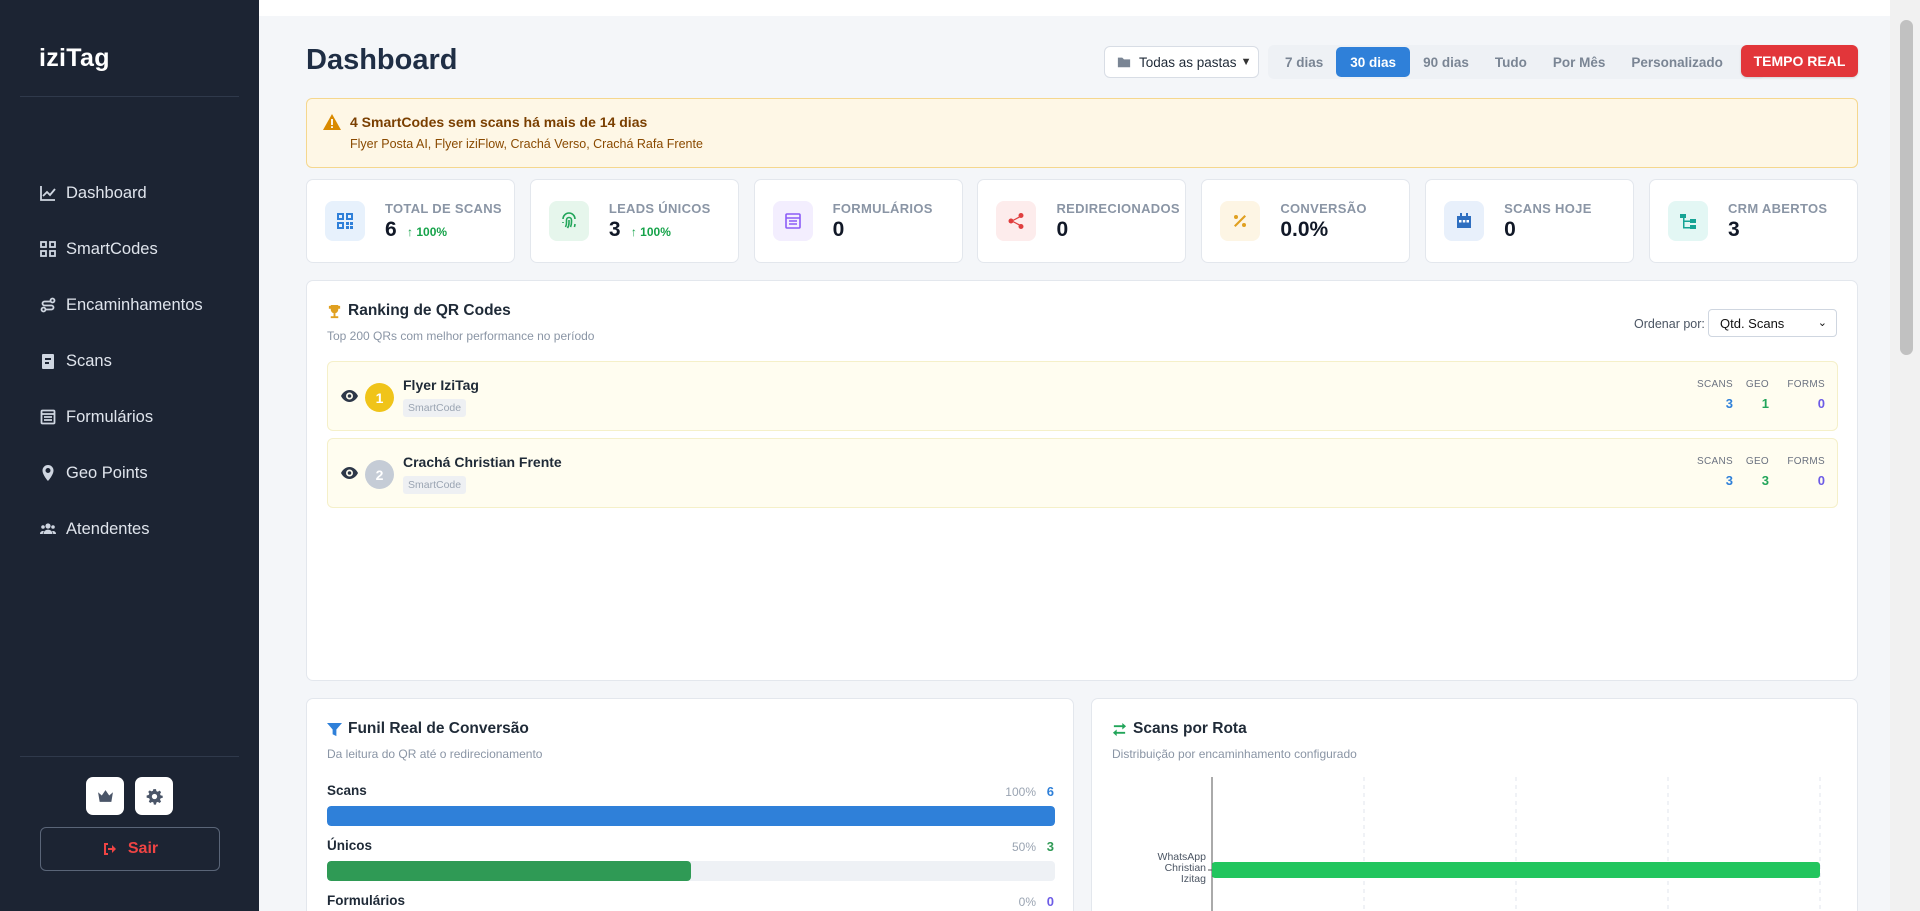 This screenshot has width=1920, height=911. What do you see at coordinates (1516, 870) in the screenshot?
I see `route-bar` at bounding box center [1516, 870].